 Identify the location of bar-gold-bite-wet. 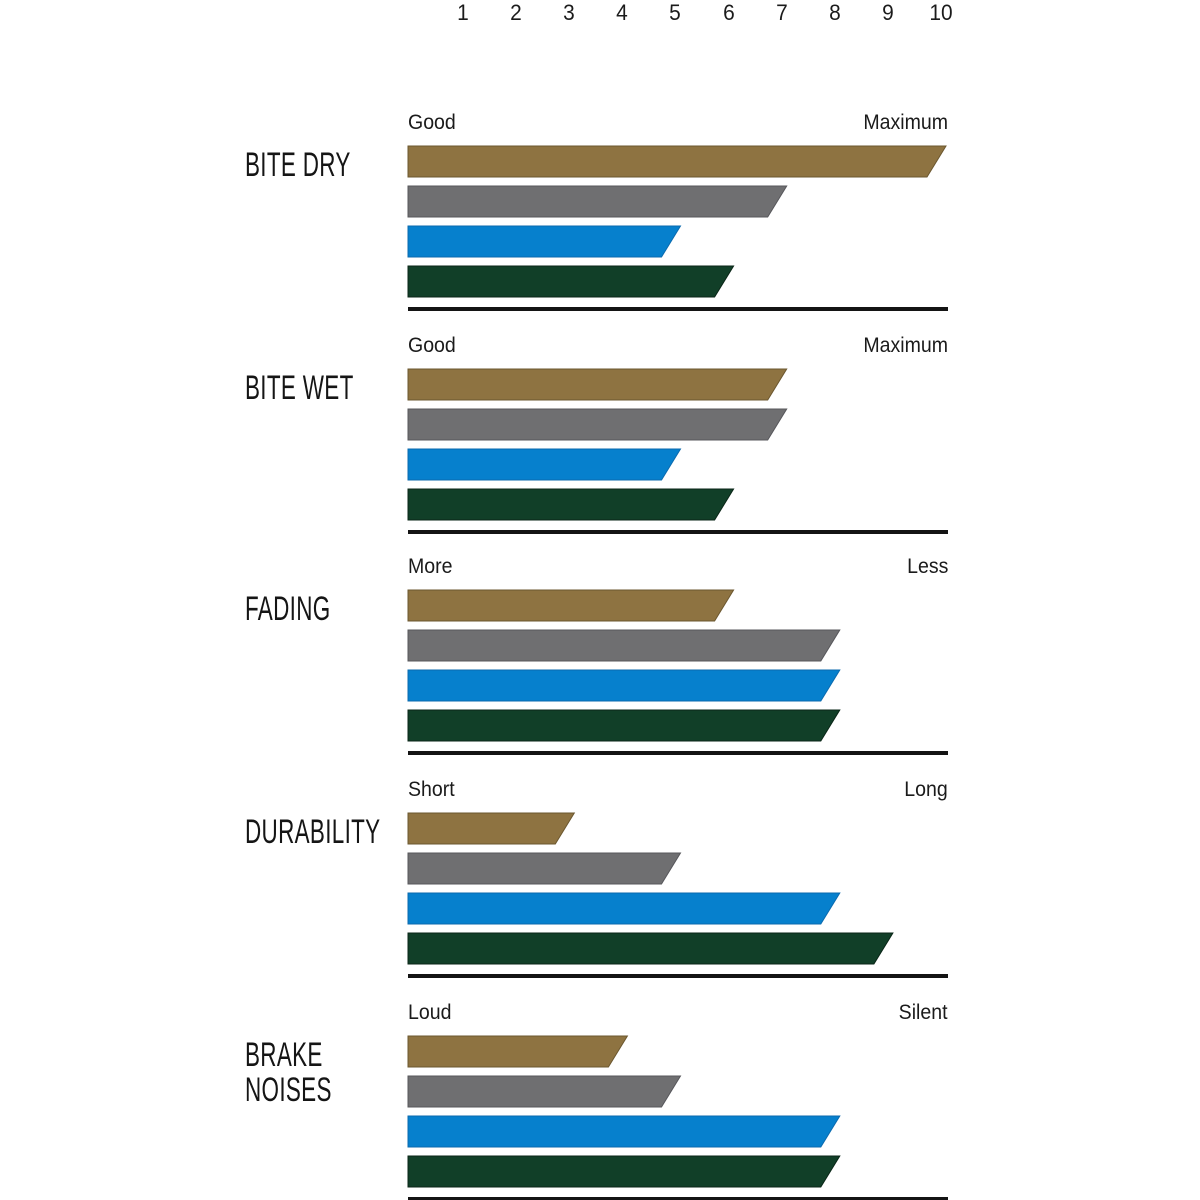
(597, 384).